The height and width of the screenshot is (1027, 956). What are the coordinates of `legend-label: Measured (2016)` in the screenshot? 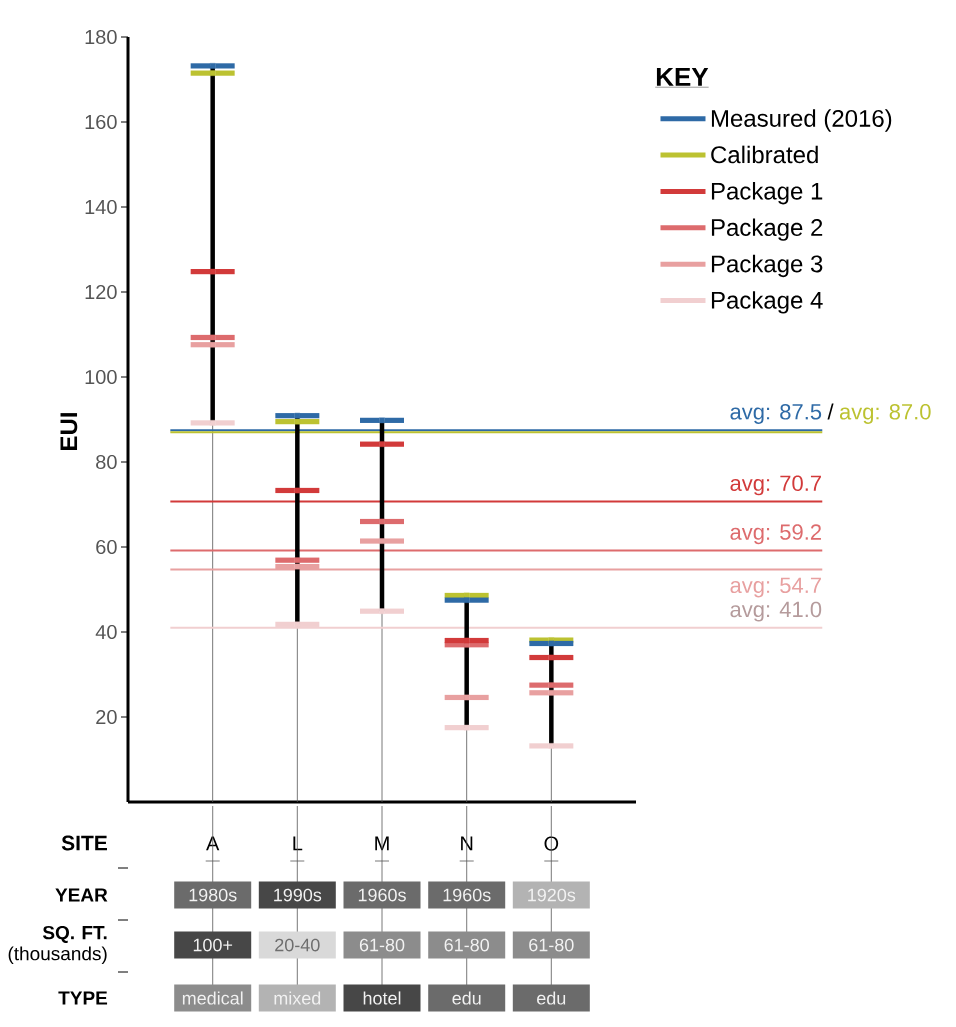 It's located at (801, 120).